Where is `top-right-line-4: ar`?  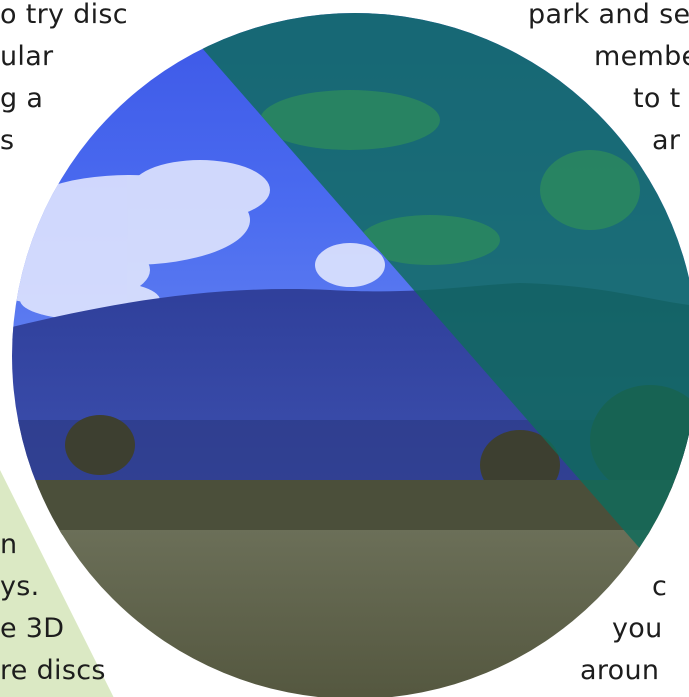
top-right-line-4: ar is located at coordinates (666, 140).